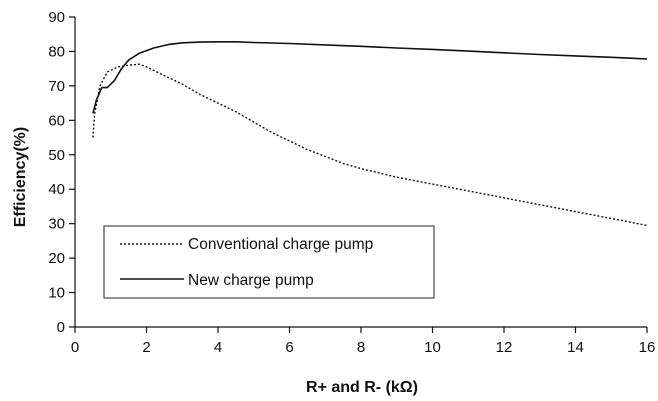 This screenshot has width=658, height=401. Describe the element at coordinates (56, 224) in the screenshot. I see `y-tick-label: 30` at that location.